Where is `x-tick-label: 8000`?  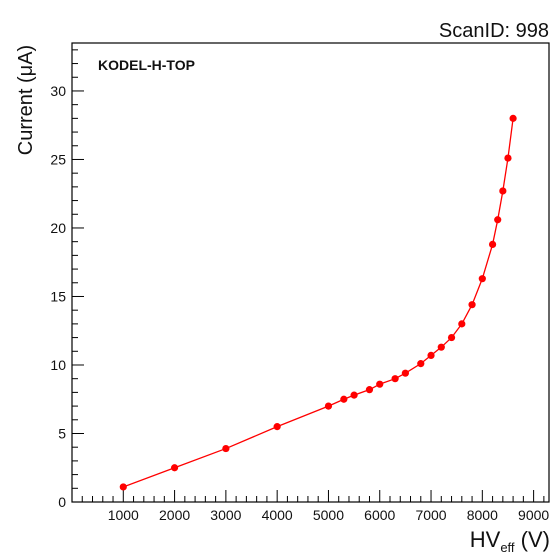
x-tick-label: 8000 is located at coordinates (482, 515).